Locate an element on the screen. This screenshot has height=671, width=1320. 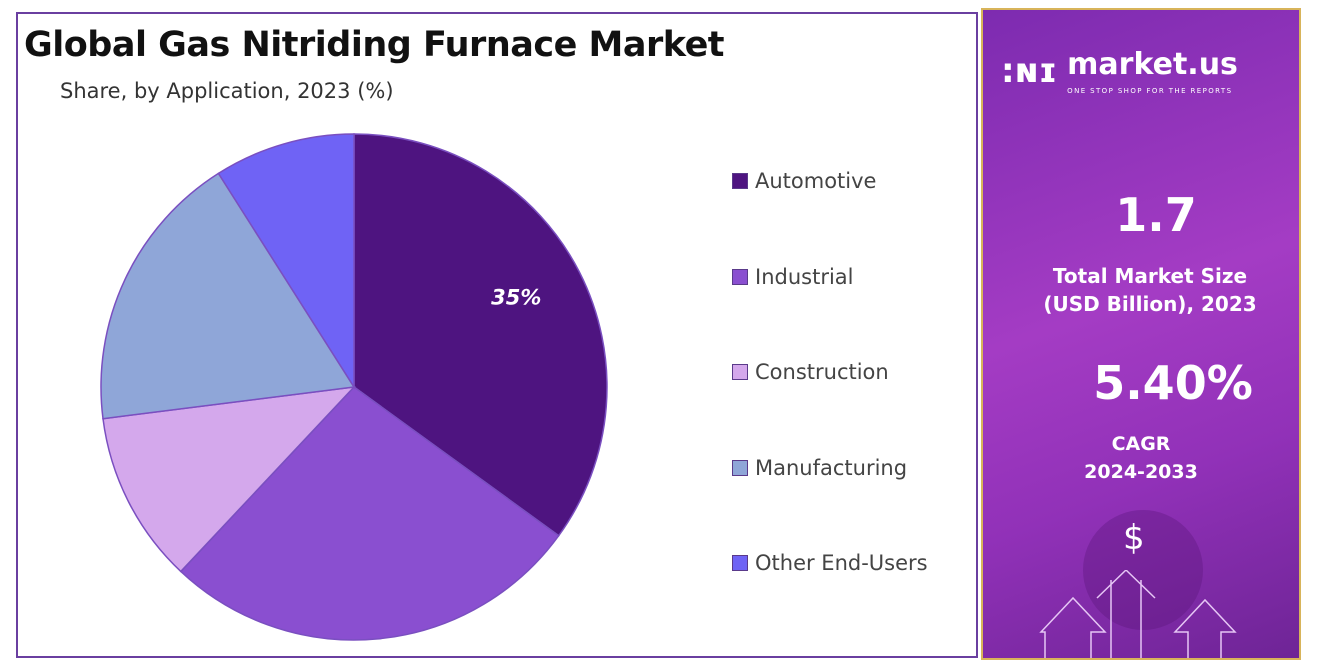
market-us-logo-icon: :ɴɪ is located at coordinates (1029, 71).